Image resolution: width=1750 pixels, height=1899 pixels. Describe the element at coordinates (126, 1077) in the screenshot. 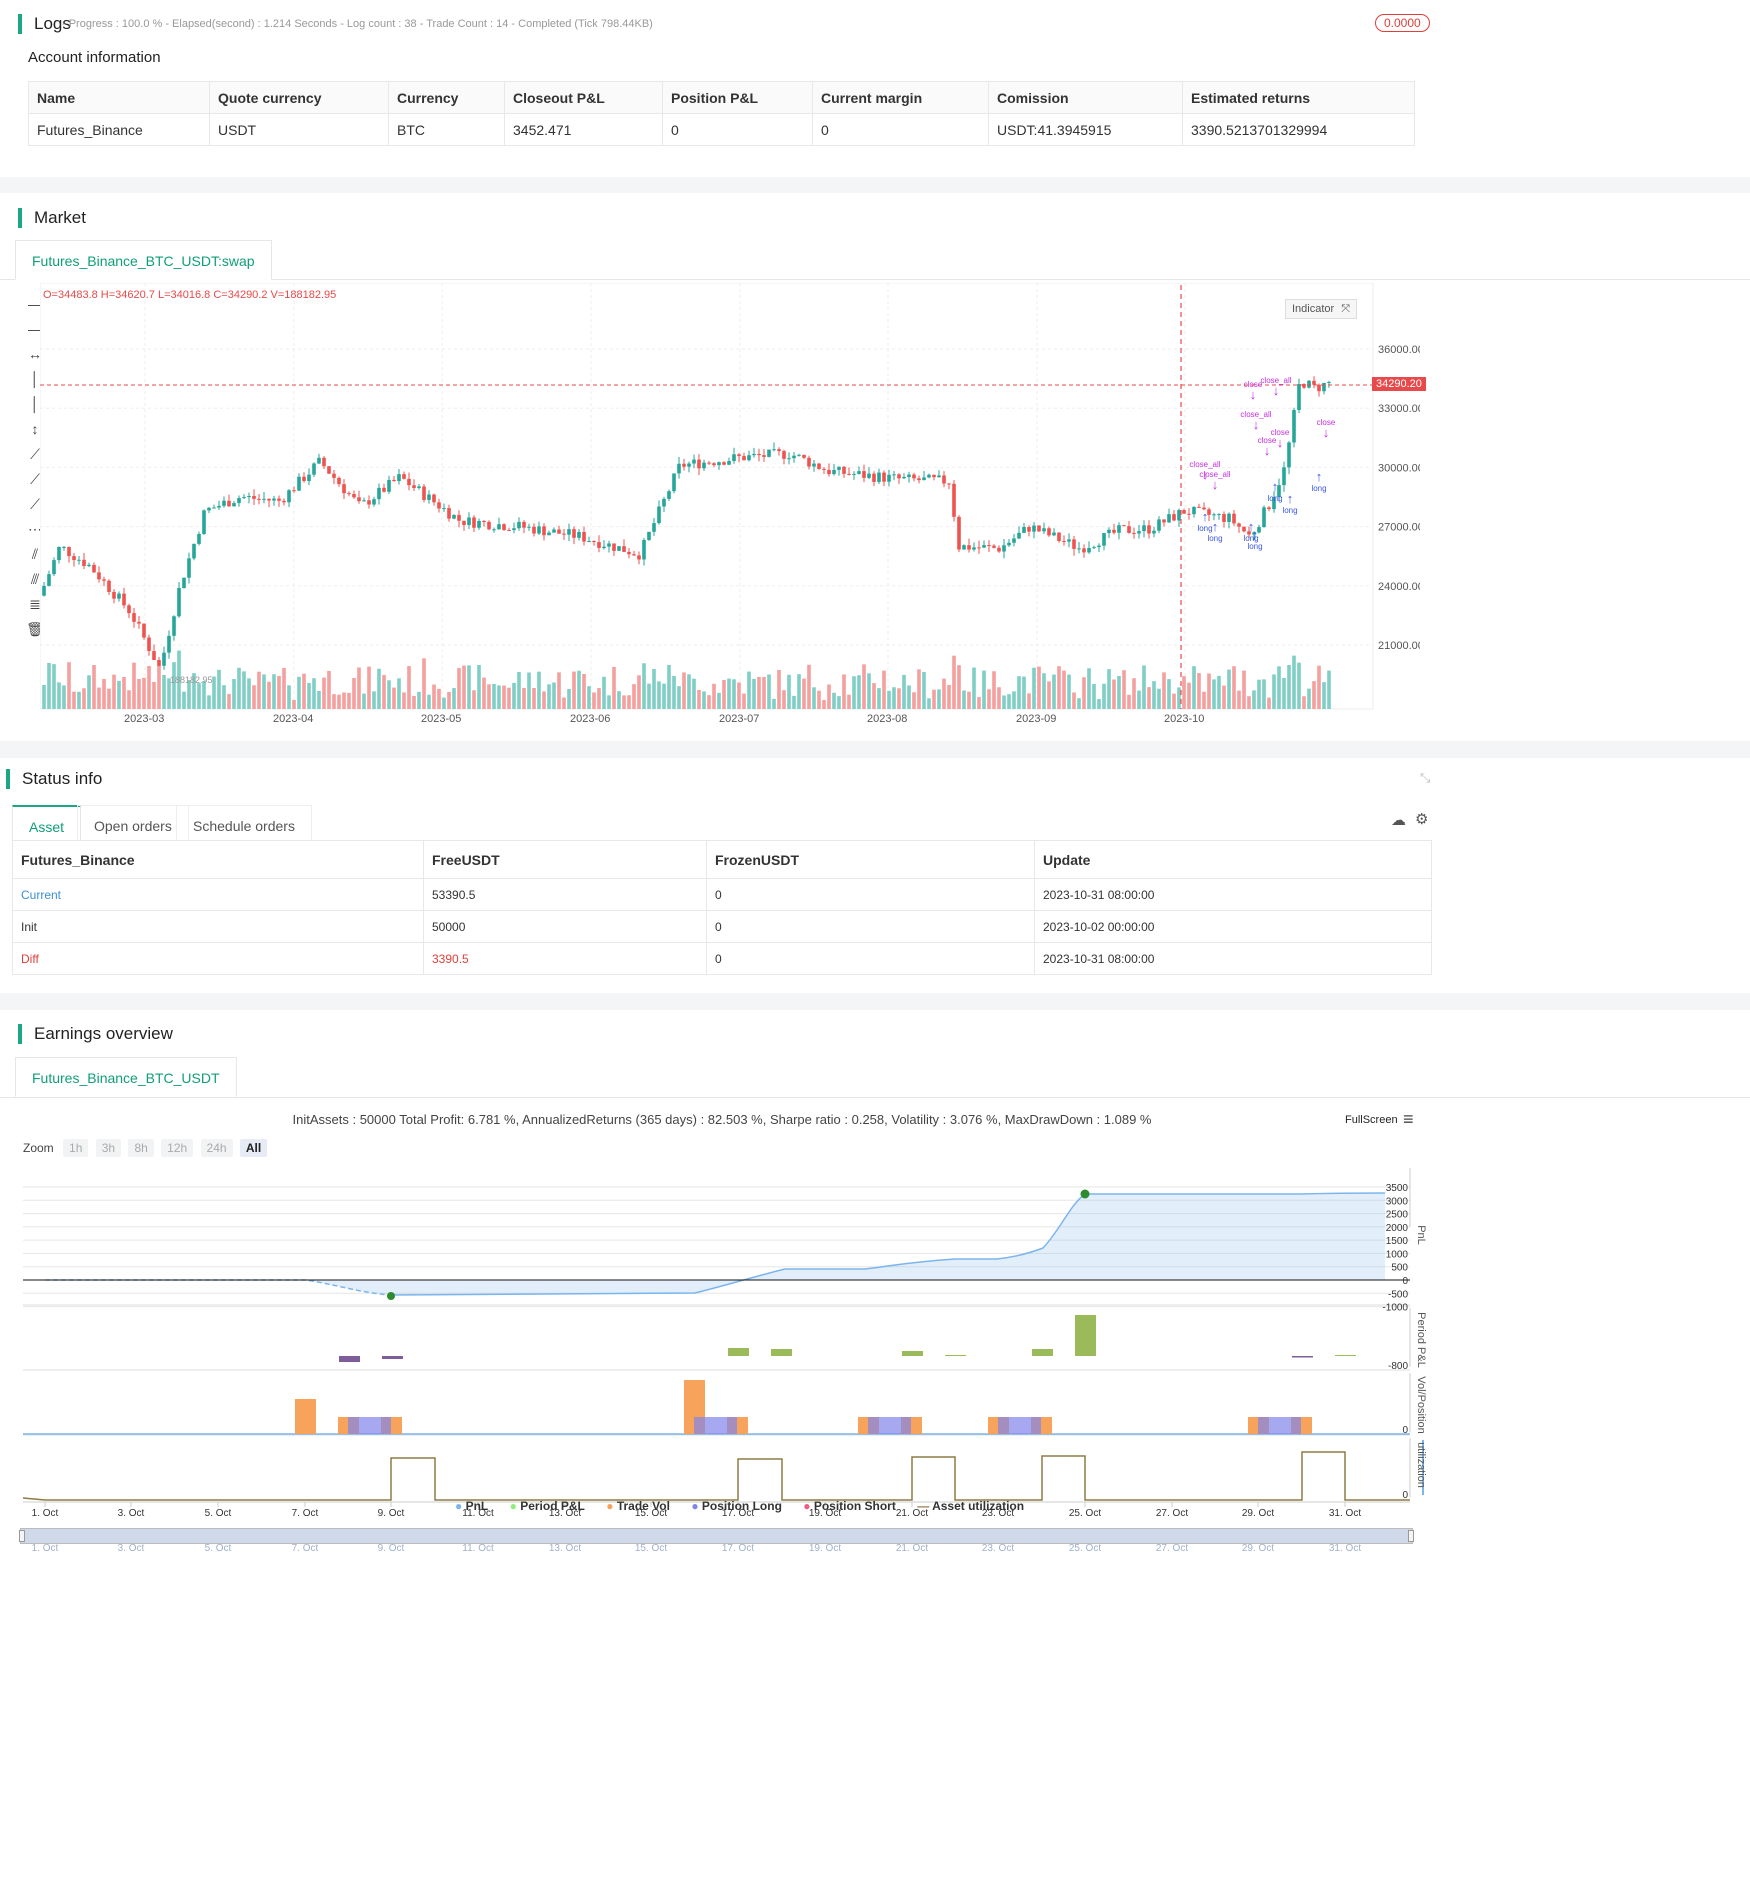

I see `tab-earnings-symbol: Futures_Binance_BTC_USDT` at that location.